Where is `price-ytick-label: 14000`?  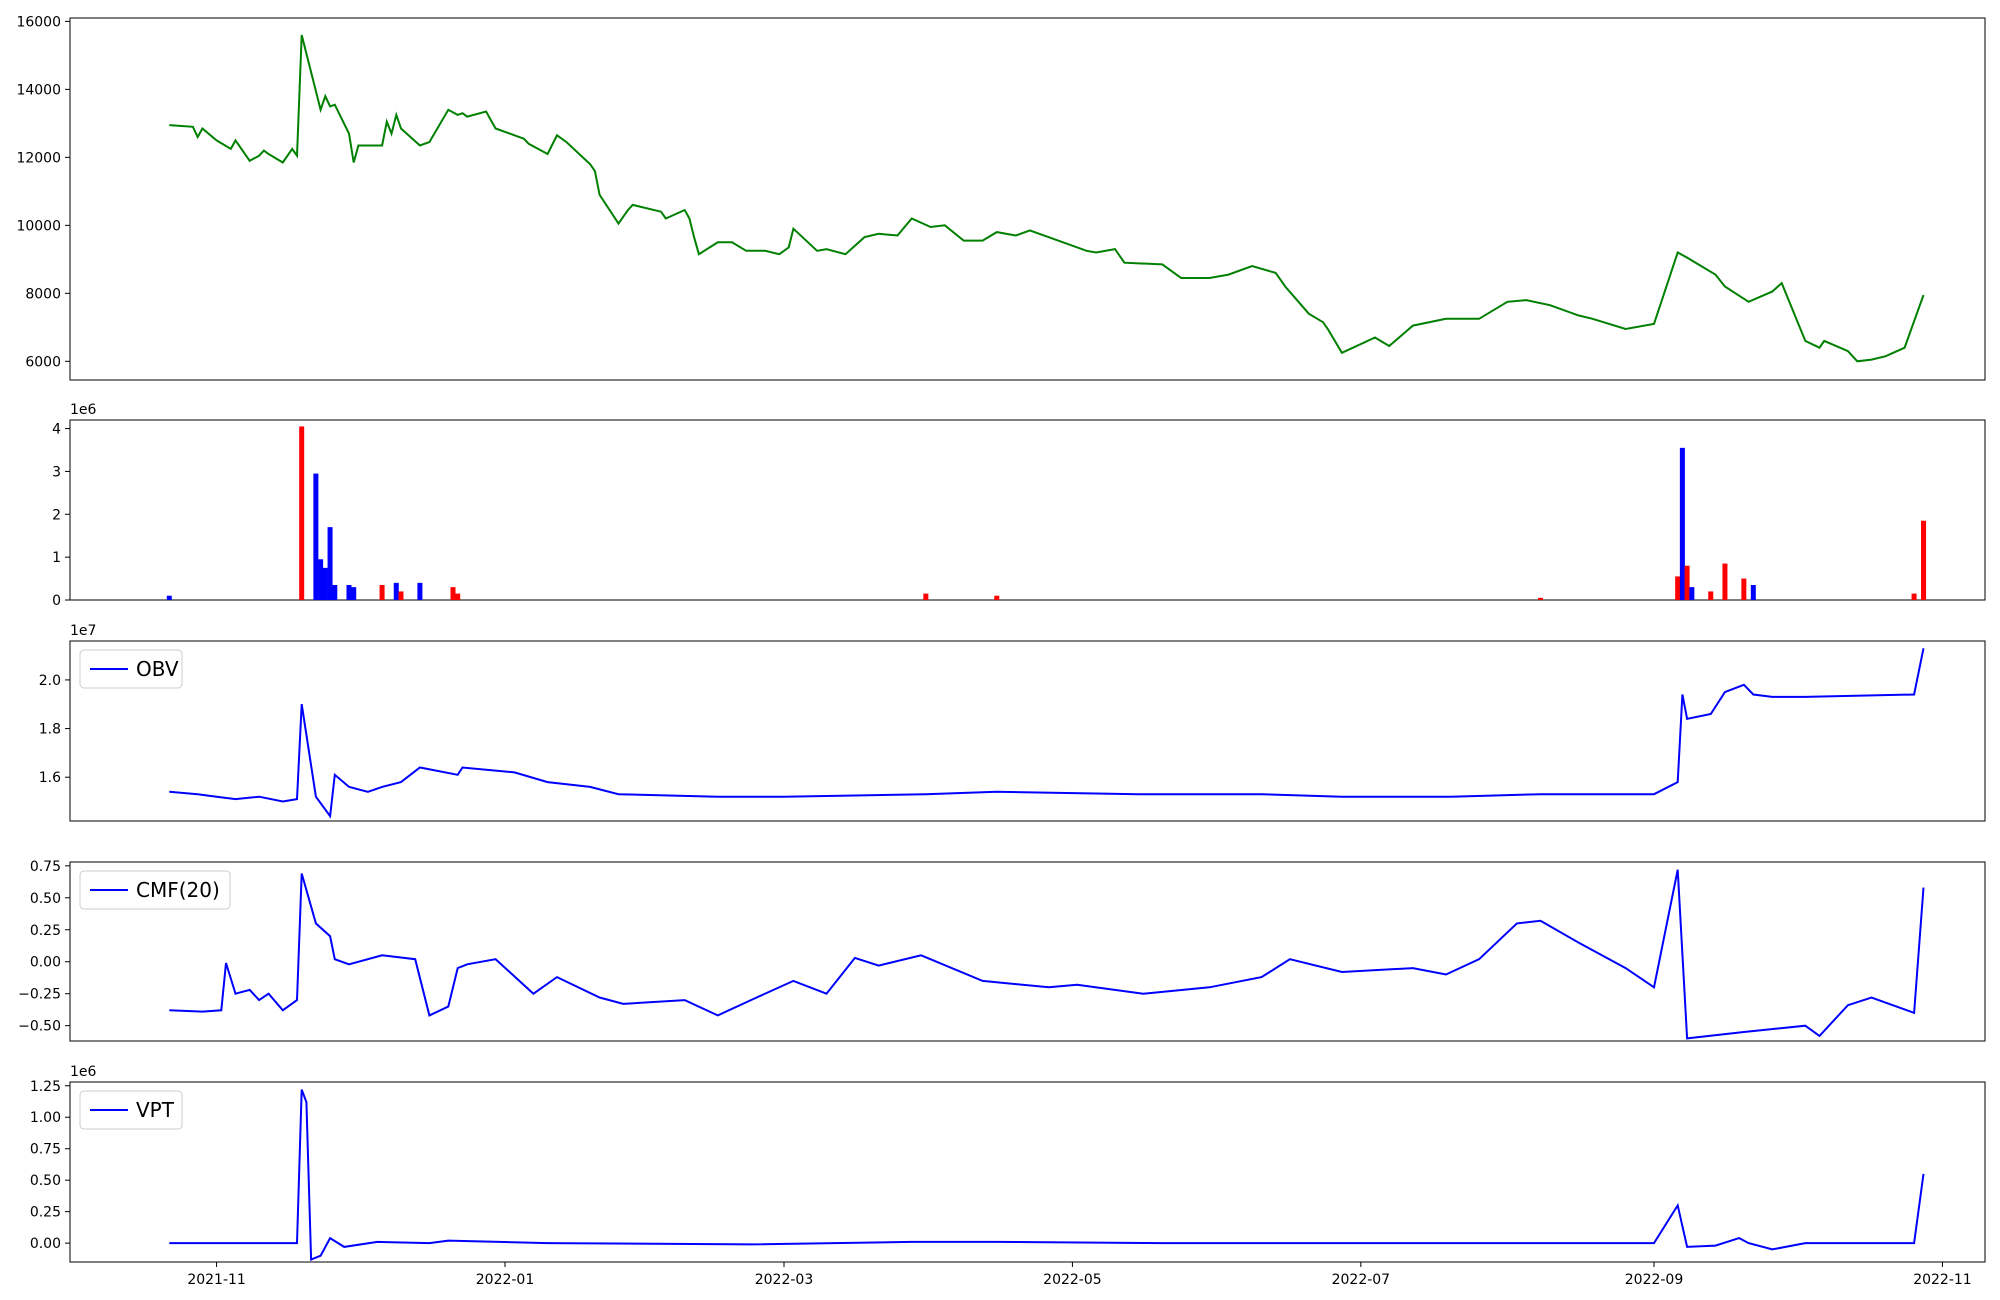
price-ytick-label: 14000 is located at coordinates (38, 90).